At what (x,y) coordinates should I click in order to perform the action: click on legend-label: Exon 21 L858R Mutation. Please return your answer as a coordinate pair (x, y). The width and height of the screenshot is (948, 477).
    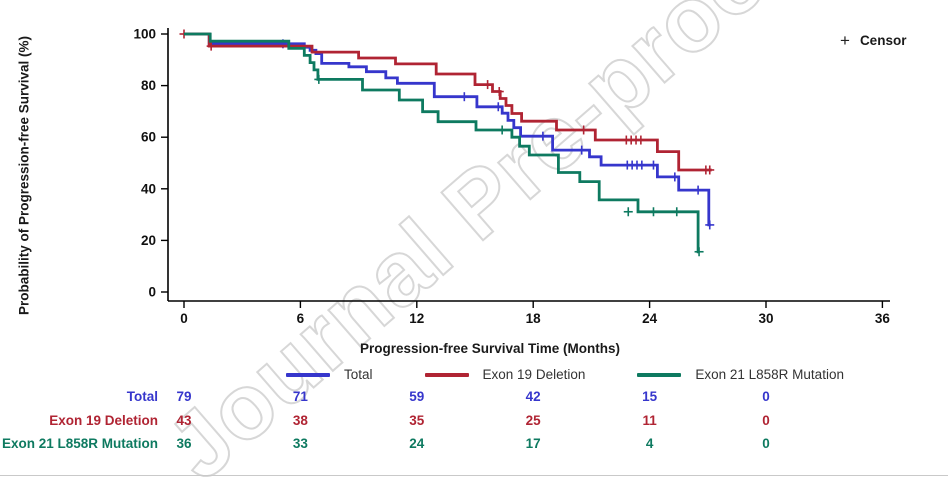
    Looking at the image, I should click on (769, 374).